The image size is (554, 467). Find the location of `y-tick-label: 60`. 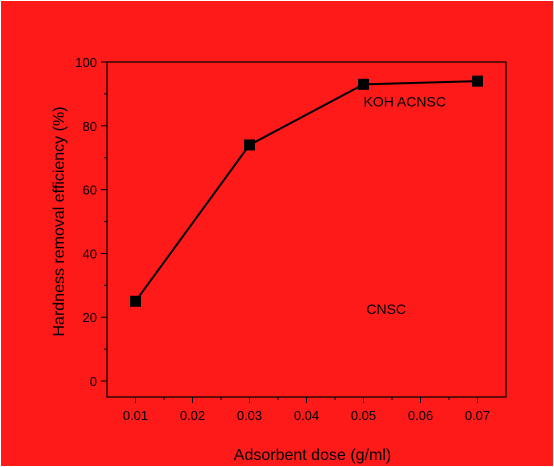

y-tick-label: 60 is located at coordinates (90, 190).